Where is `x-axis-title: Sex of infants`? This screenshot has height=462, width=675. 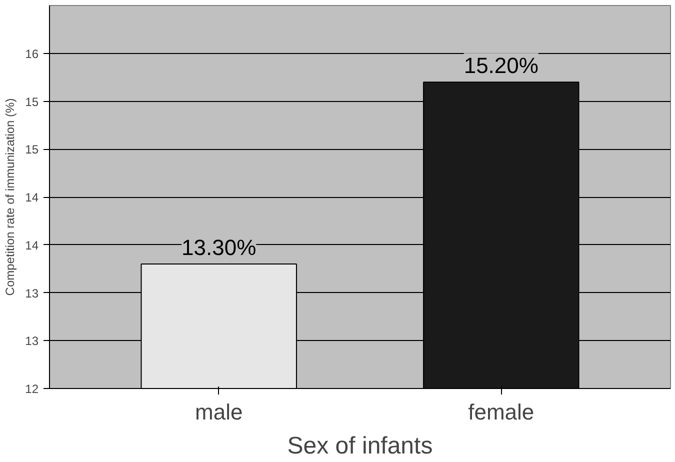
x-axis-title: Sex of infants is located at coordinates (360, 446).